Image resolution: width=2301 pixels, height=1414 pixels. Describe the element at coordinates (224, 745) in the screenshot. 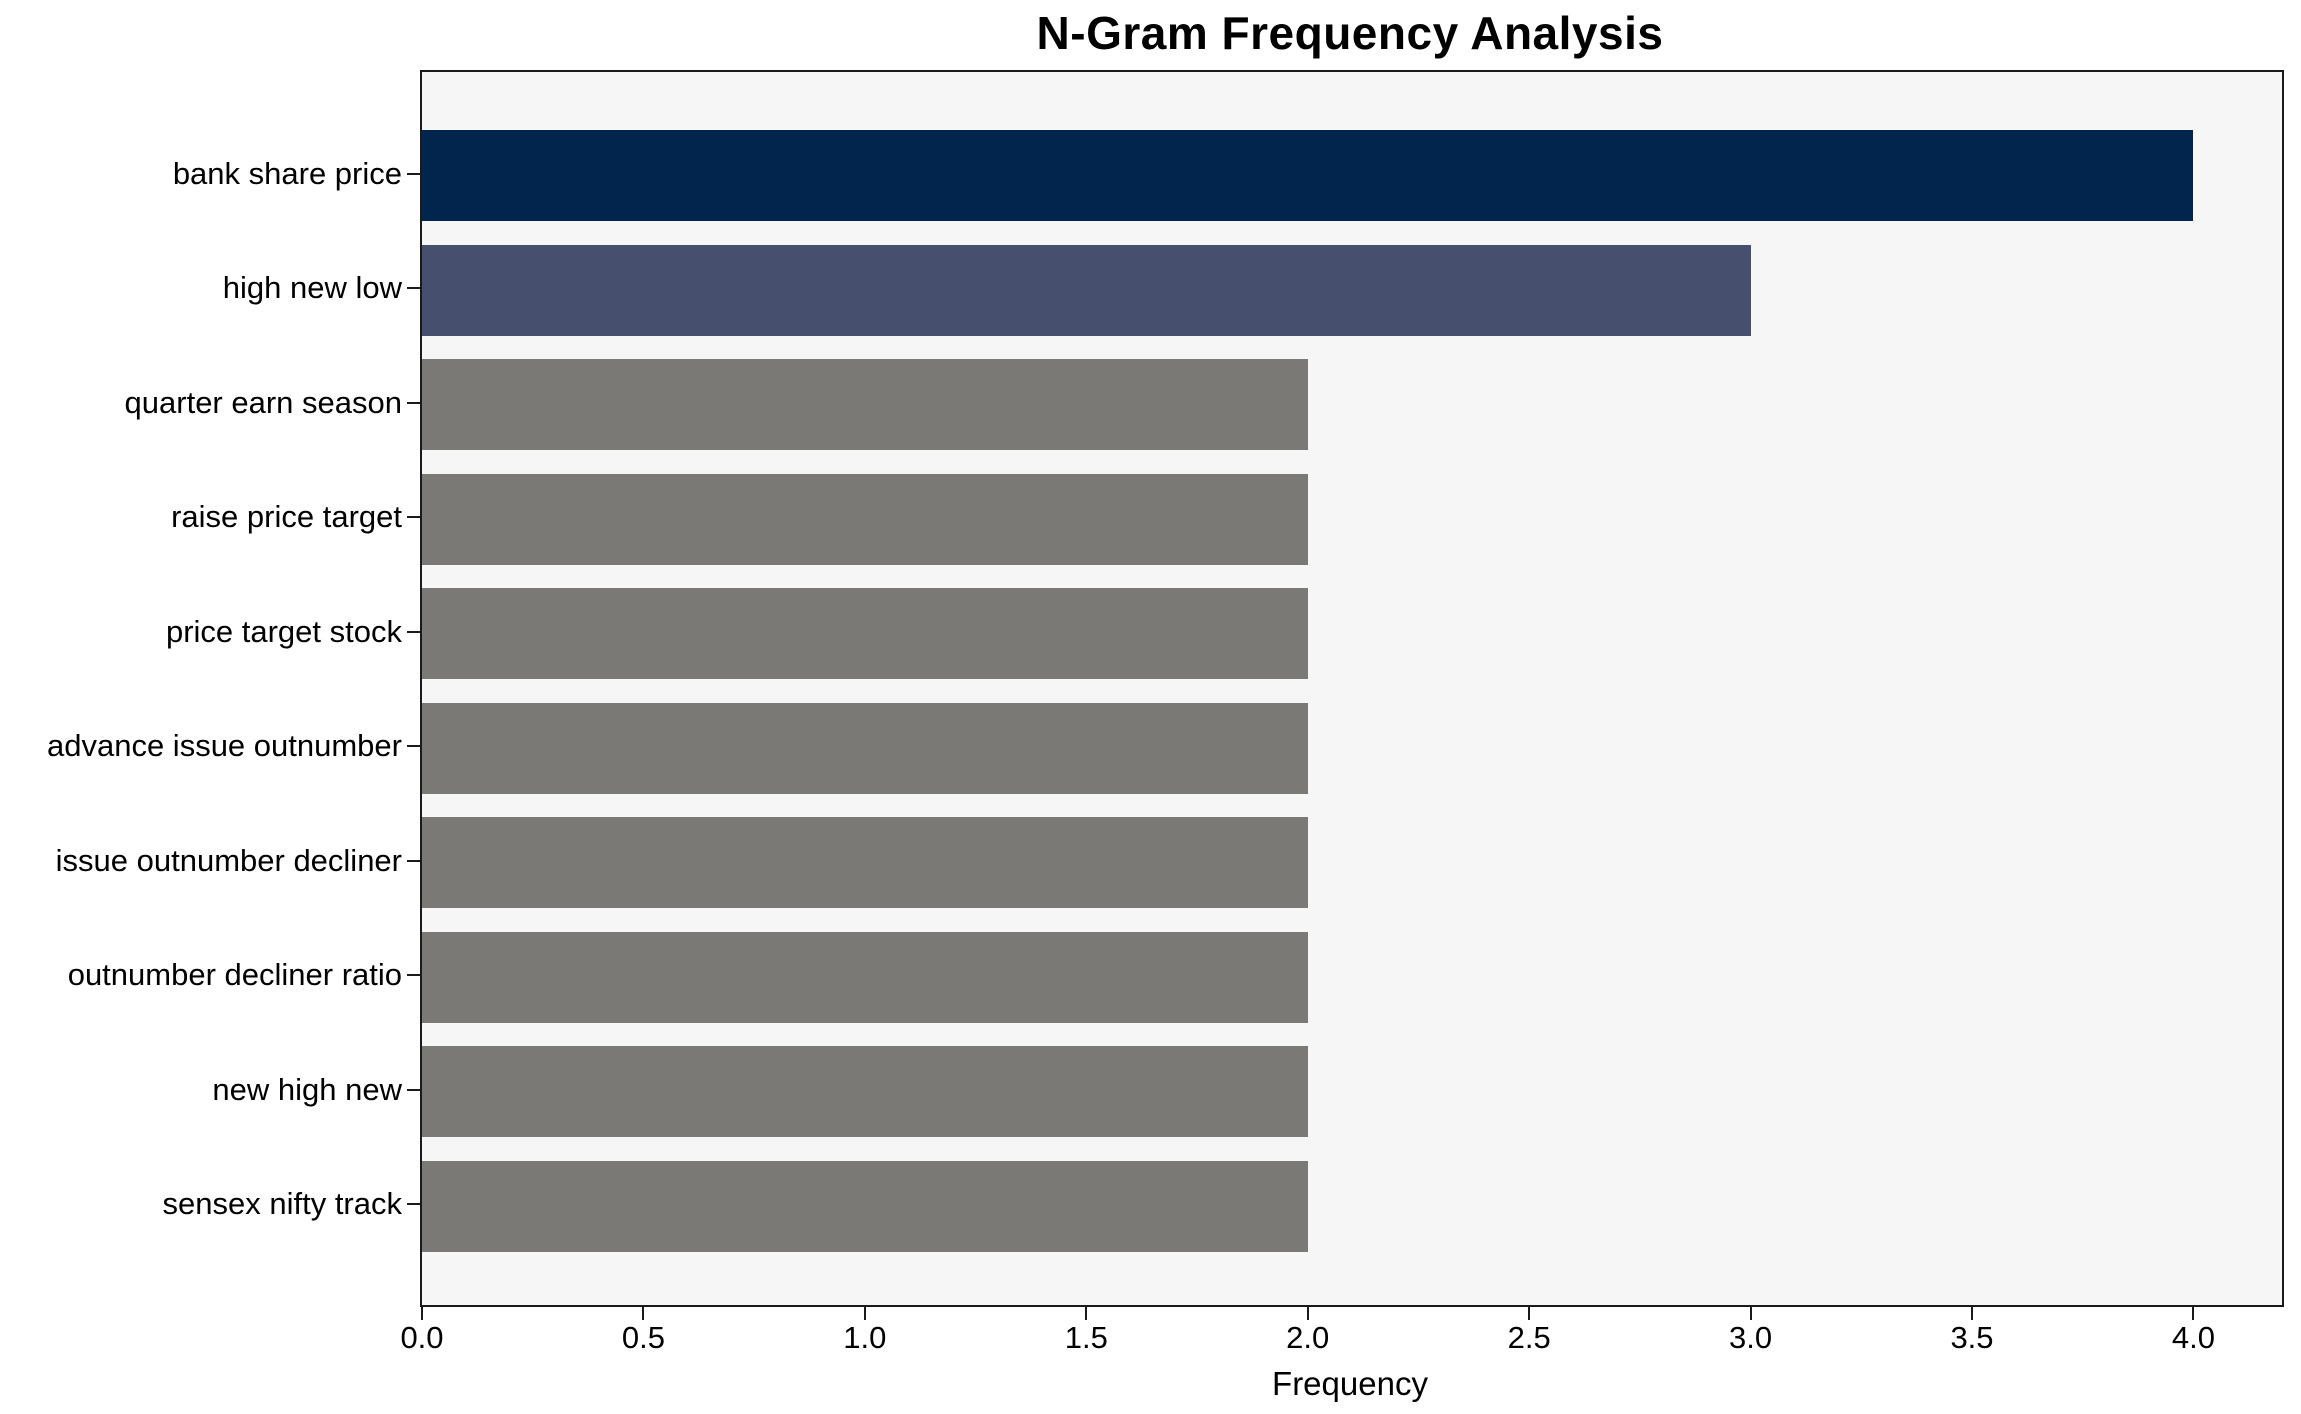

I see `y-tick-label: advance issue outnumber` at that location.